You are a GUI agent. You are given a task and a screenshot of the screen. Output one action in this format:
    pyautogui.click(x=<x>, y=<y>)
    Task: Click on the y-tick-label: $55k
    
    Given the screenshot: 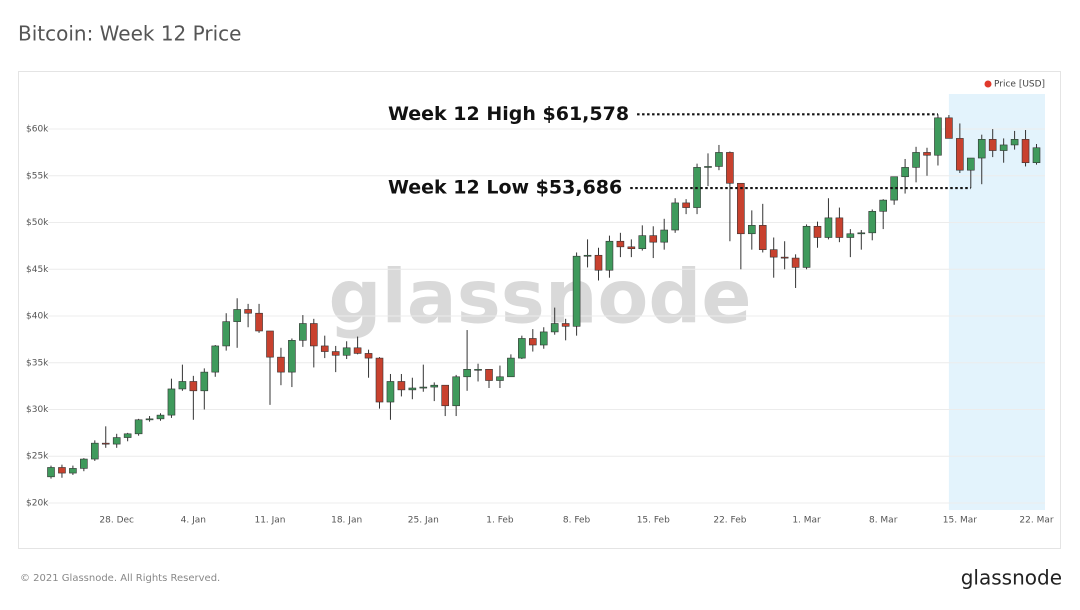 What is the action you would take?
    pyautogui.click(x=37, y=176)
    